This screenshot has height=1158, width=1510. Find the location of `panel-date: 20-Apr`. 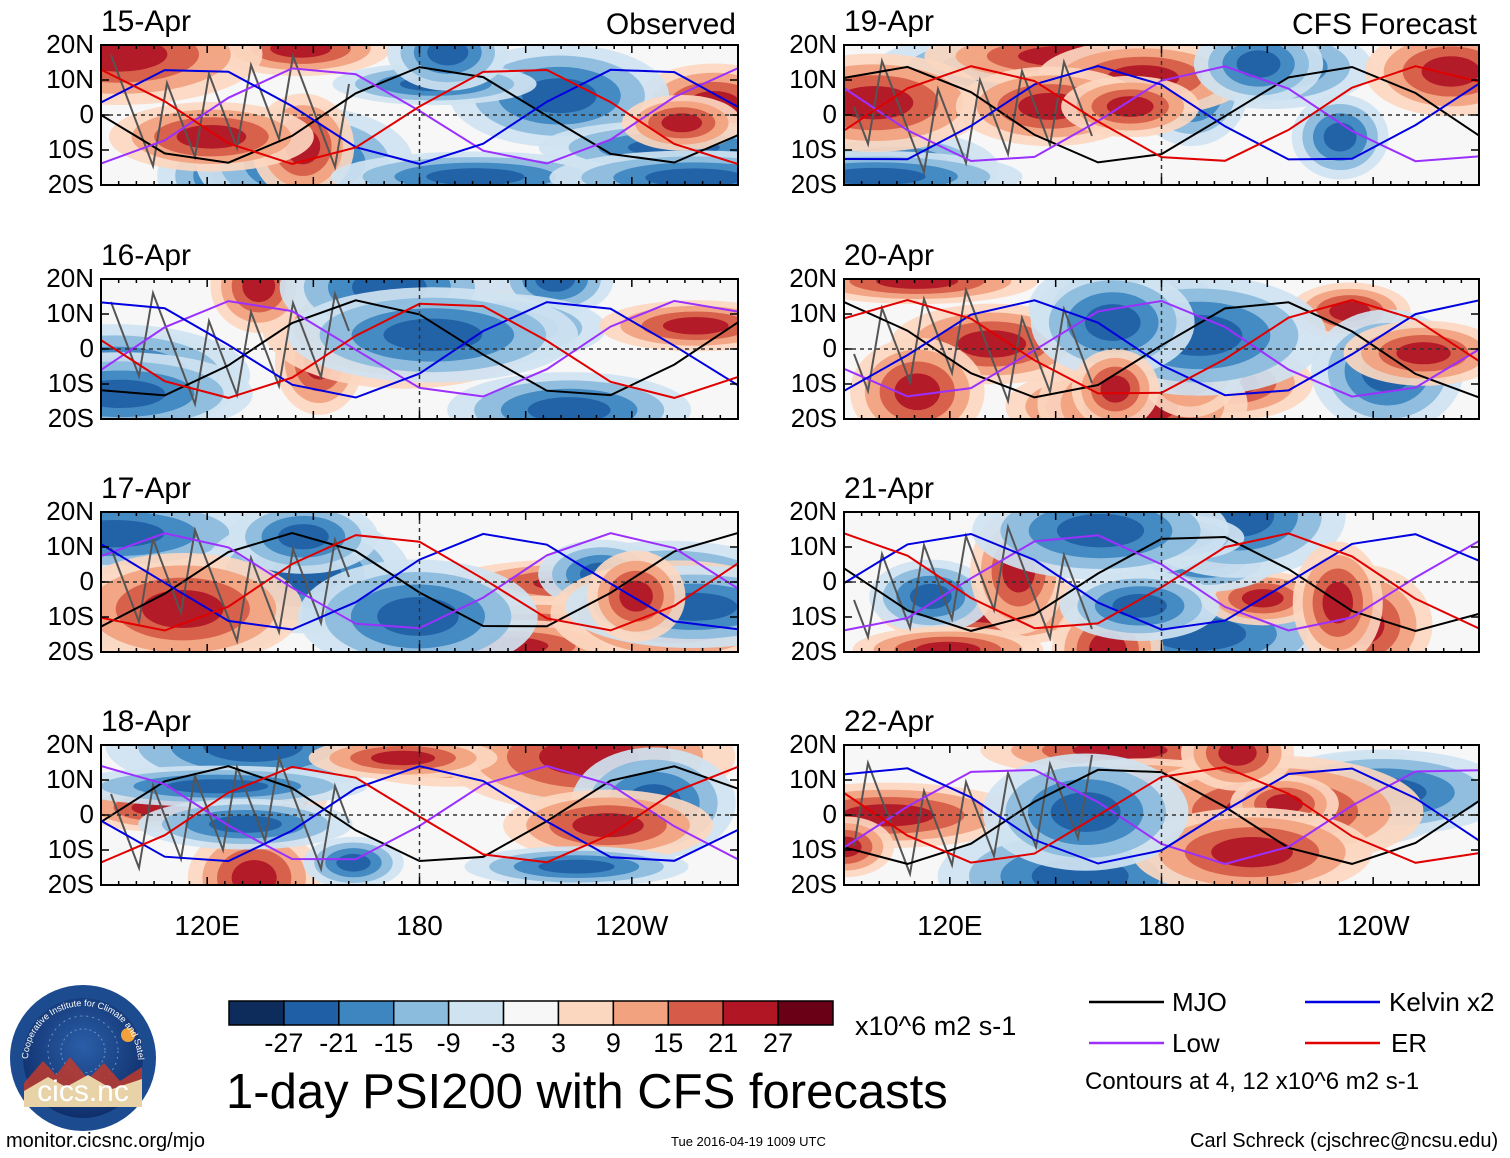

panel-date: 20-Apr is located at coordinates (889, 255).